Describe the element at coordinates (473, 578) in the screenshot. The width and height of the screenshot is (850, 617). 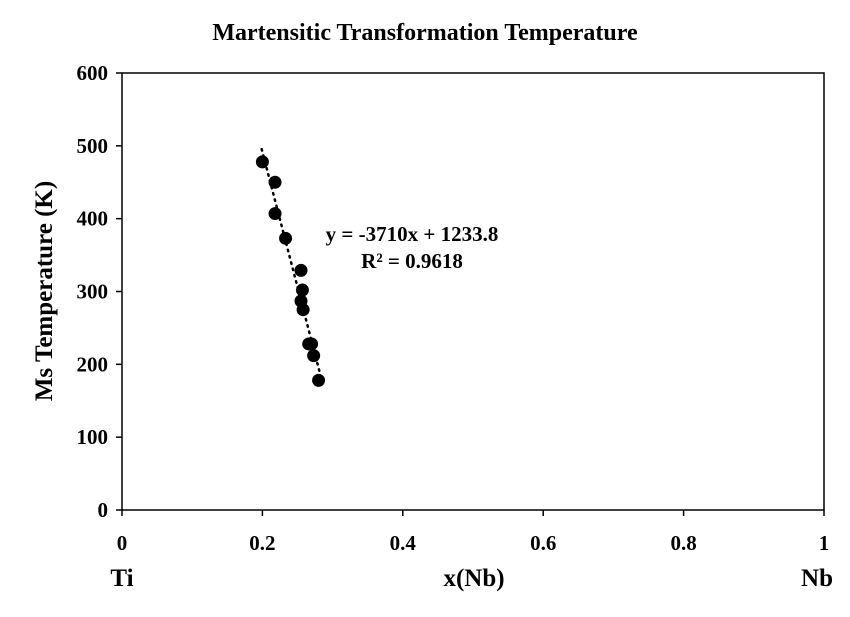
I see `x-axis-label: x(Nb)` at that location.